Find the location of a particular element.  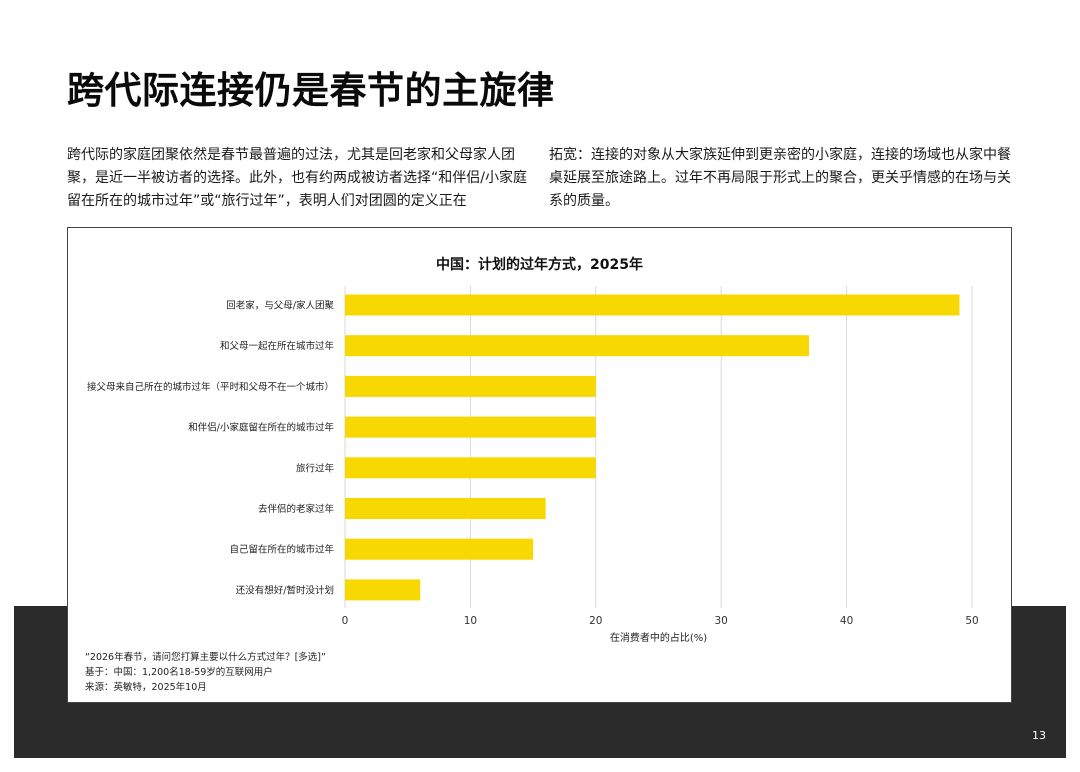

chart-note-source: 来源：英敏特，2025年10月 is located at coordinates (146, 687).